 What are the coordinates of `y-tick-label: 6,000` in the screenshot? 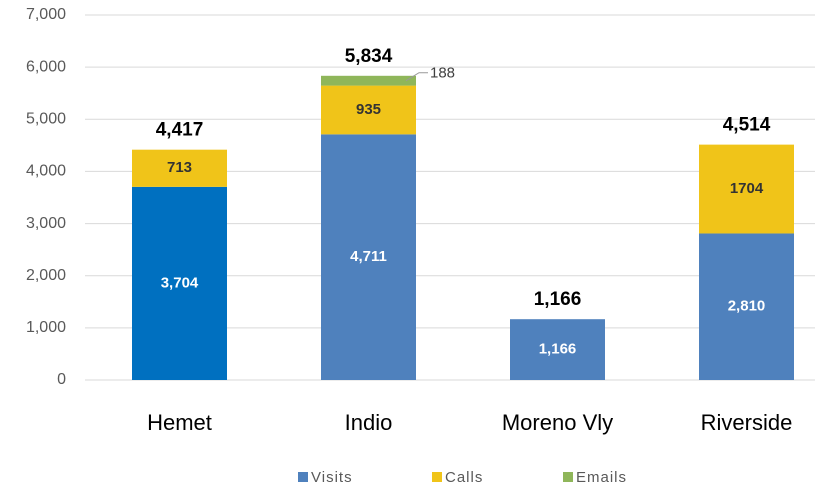 It's located at (46, 66).